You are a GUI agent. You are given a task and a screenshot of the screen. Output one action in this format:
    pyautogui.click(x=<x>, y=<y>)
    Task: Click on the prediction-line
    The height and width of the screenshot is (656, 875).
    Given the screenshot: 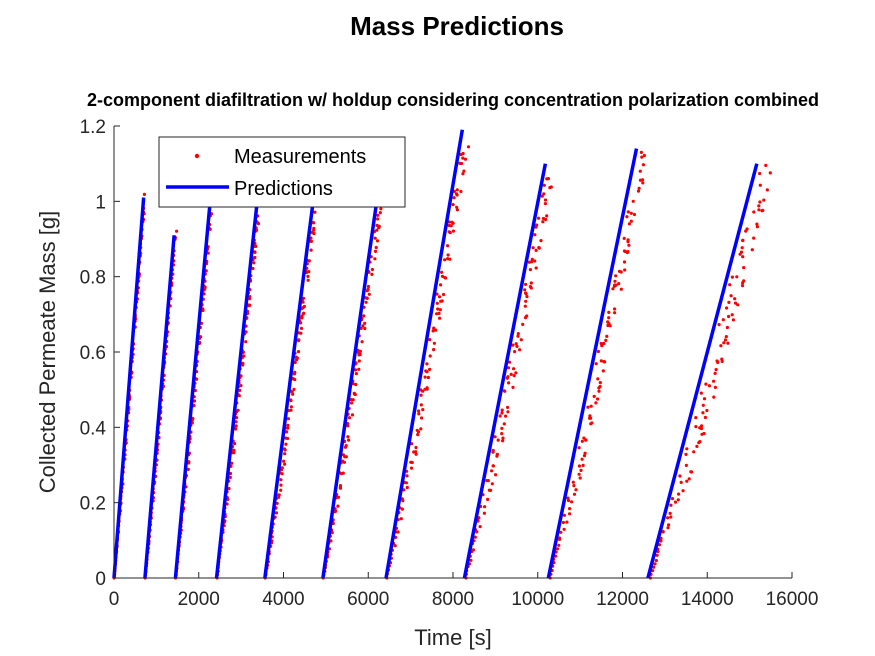 What is the action you would take?
    pyautogui.click(x=159, y=407)
    